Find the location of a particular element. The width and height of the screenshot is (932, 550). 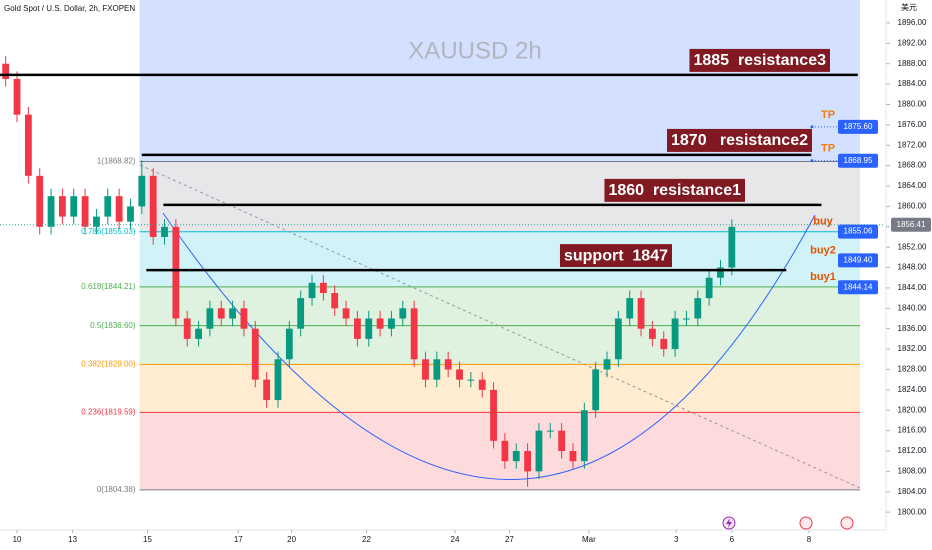

fib-label: 0(1804.38) is located at coordinates (116, 489).